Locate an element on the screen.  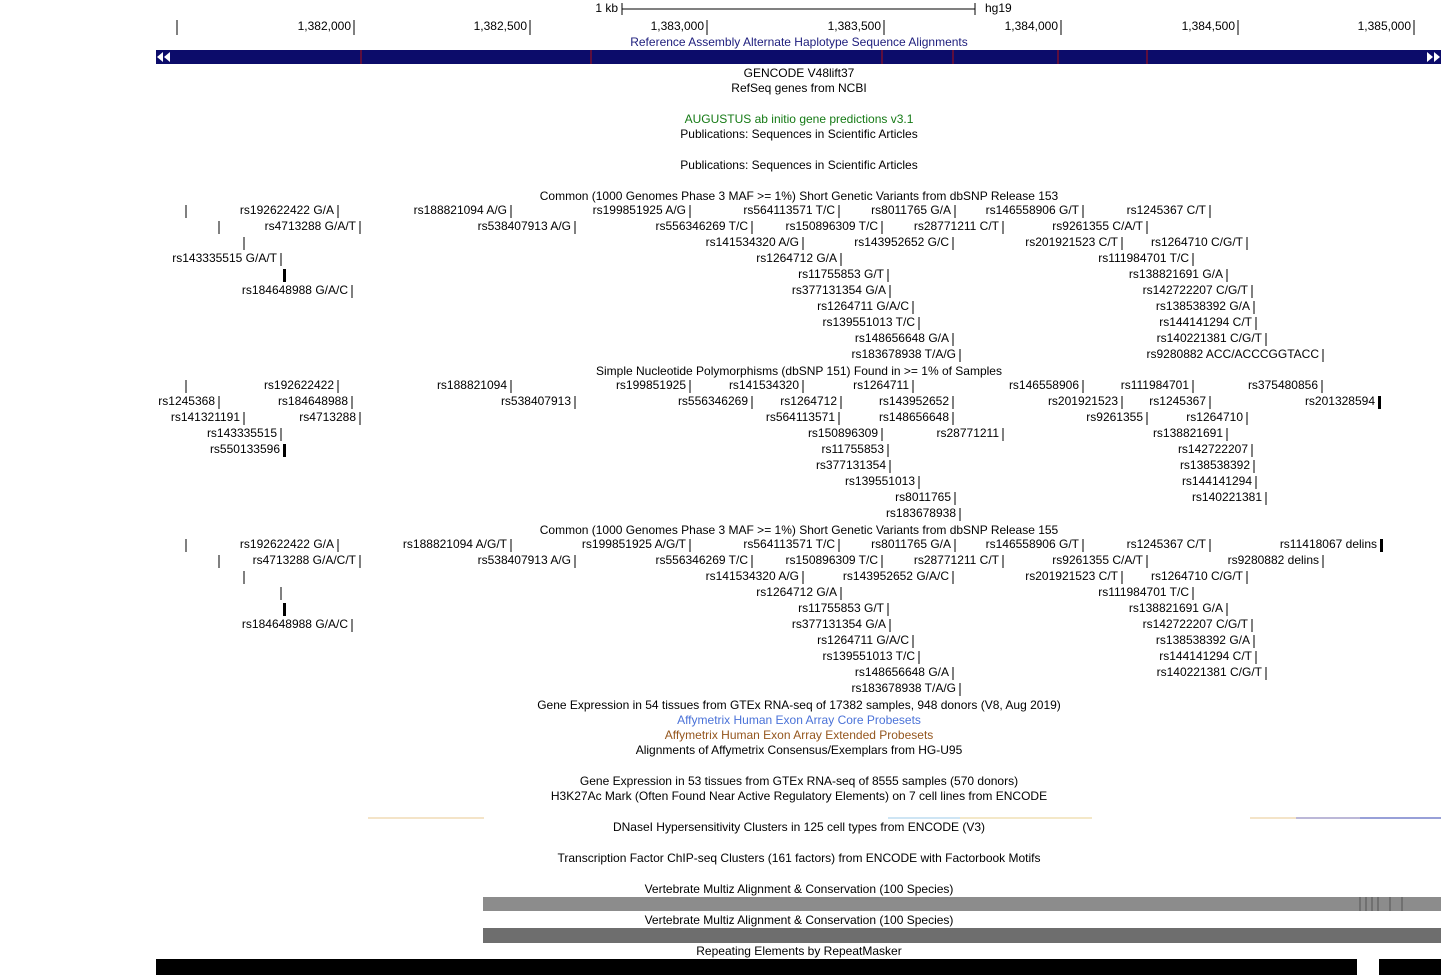
variant-label: rs11755853 G/T is located at coordinates (841, 274).